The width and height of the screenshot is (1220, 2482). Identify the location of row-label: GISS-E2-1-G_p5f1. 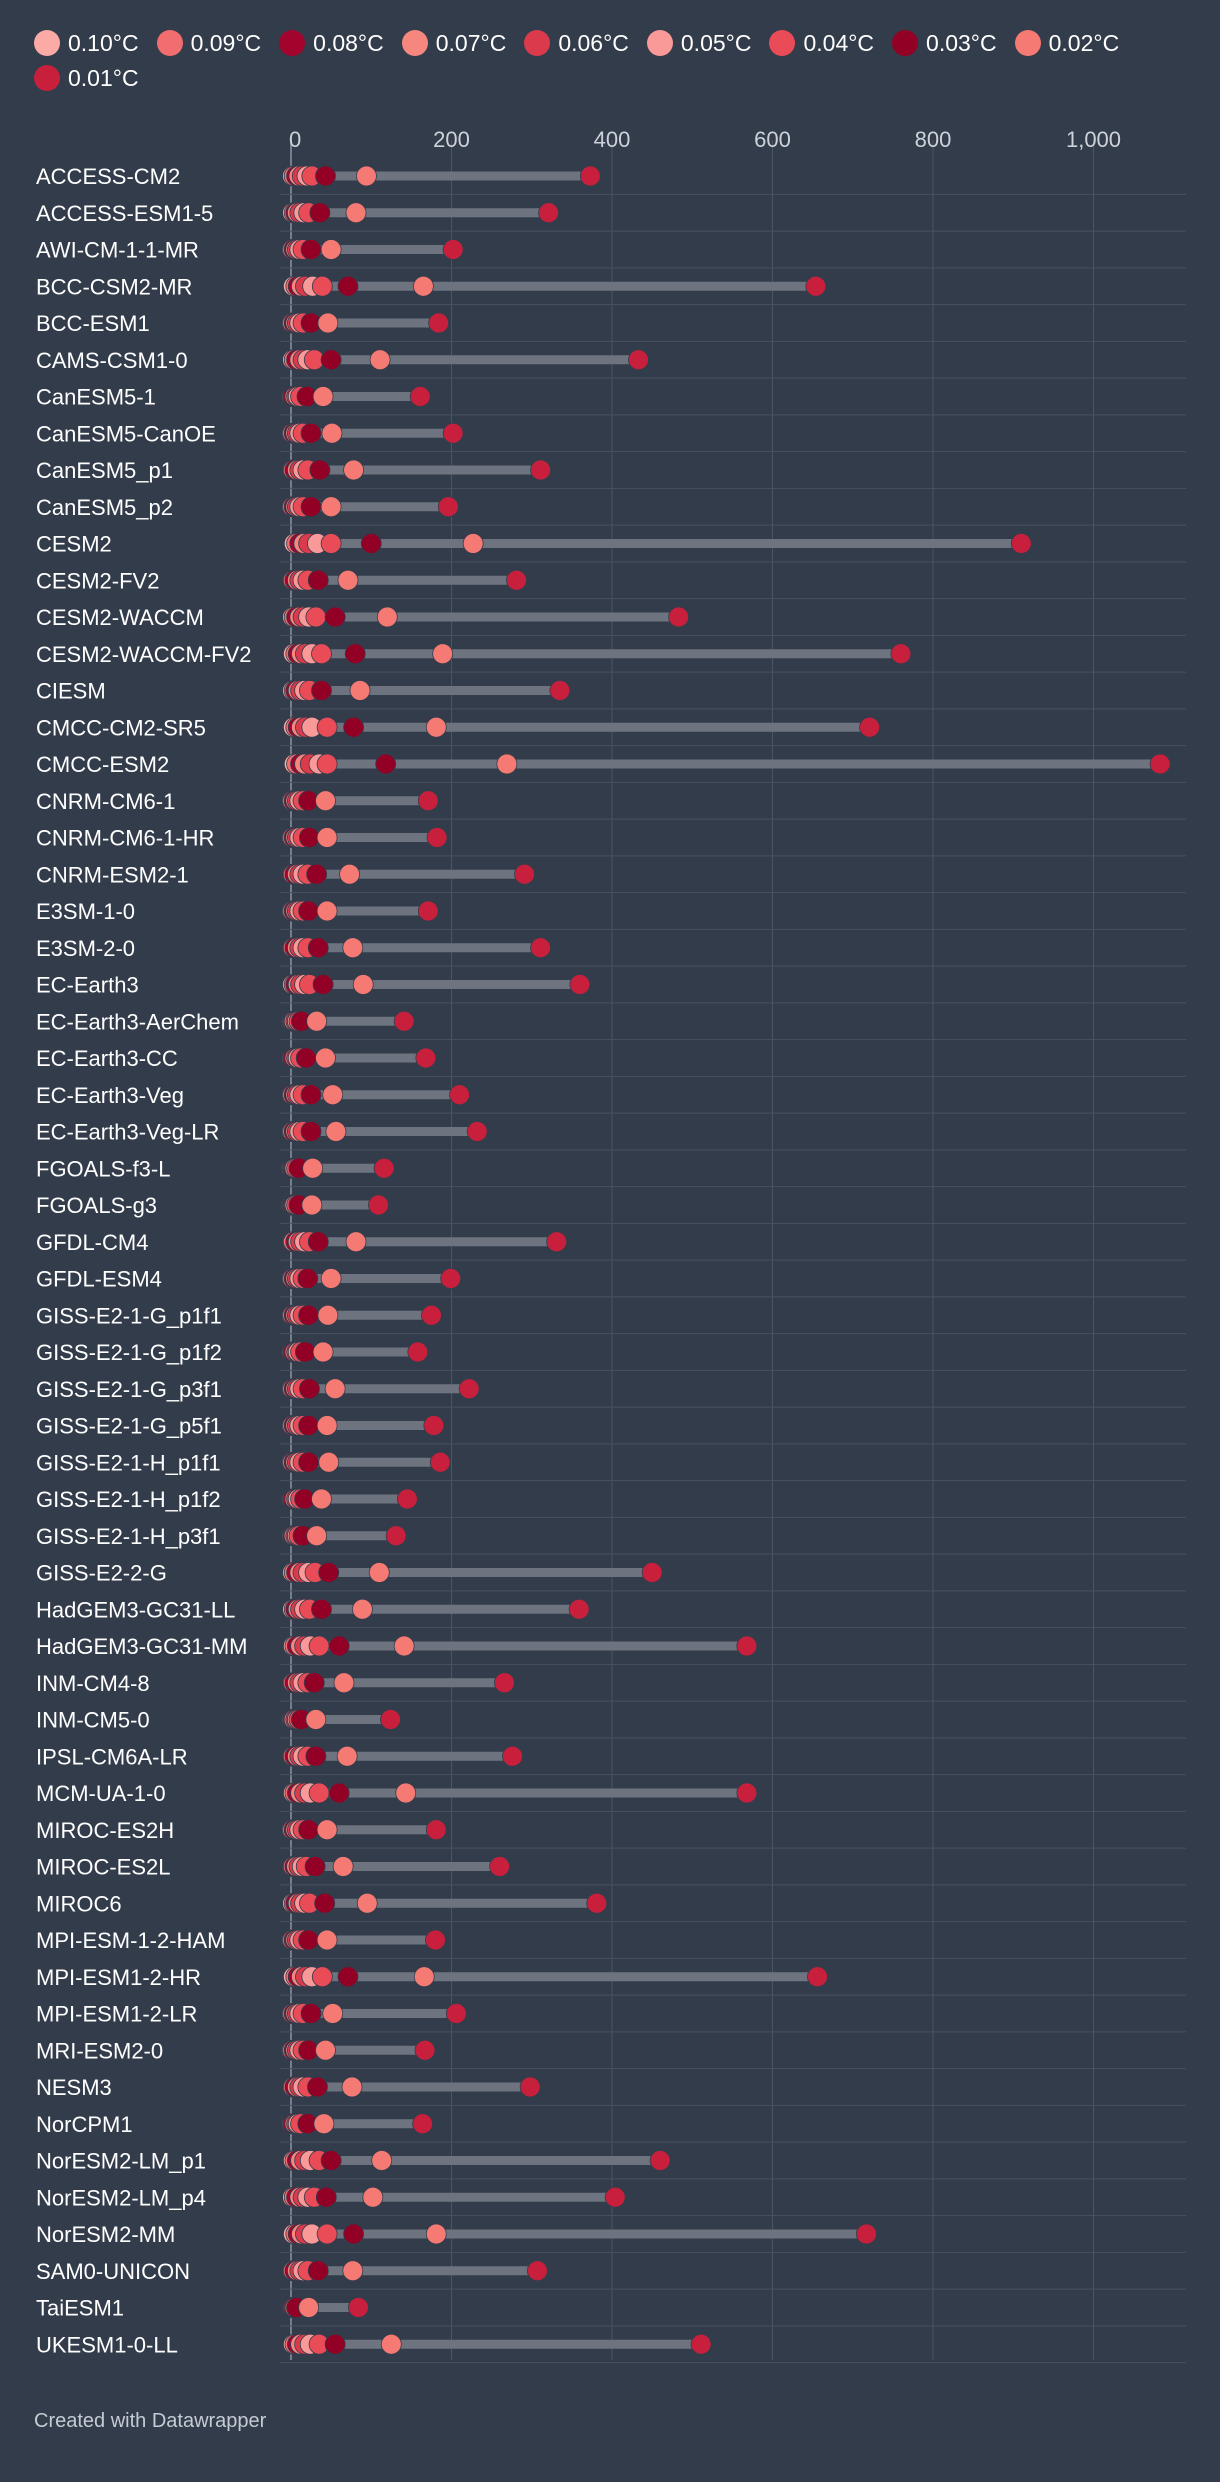
(129, 1426).